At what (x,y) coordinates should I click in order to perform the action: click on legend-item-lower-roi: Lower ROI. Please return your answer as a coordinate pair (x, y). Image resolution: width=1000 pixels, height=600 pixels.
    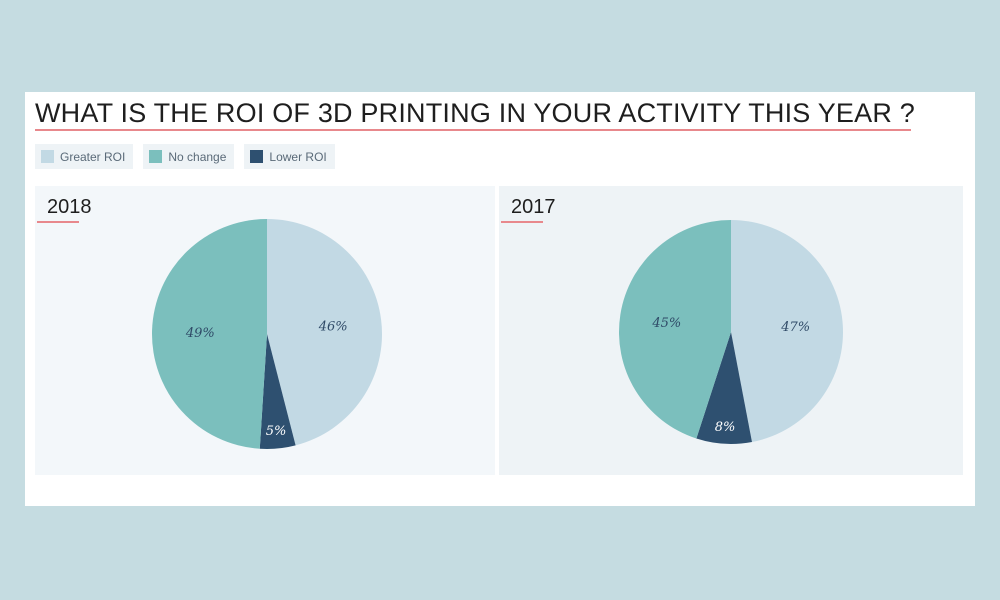
    Looking at the image, I should click on (289, 156).